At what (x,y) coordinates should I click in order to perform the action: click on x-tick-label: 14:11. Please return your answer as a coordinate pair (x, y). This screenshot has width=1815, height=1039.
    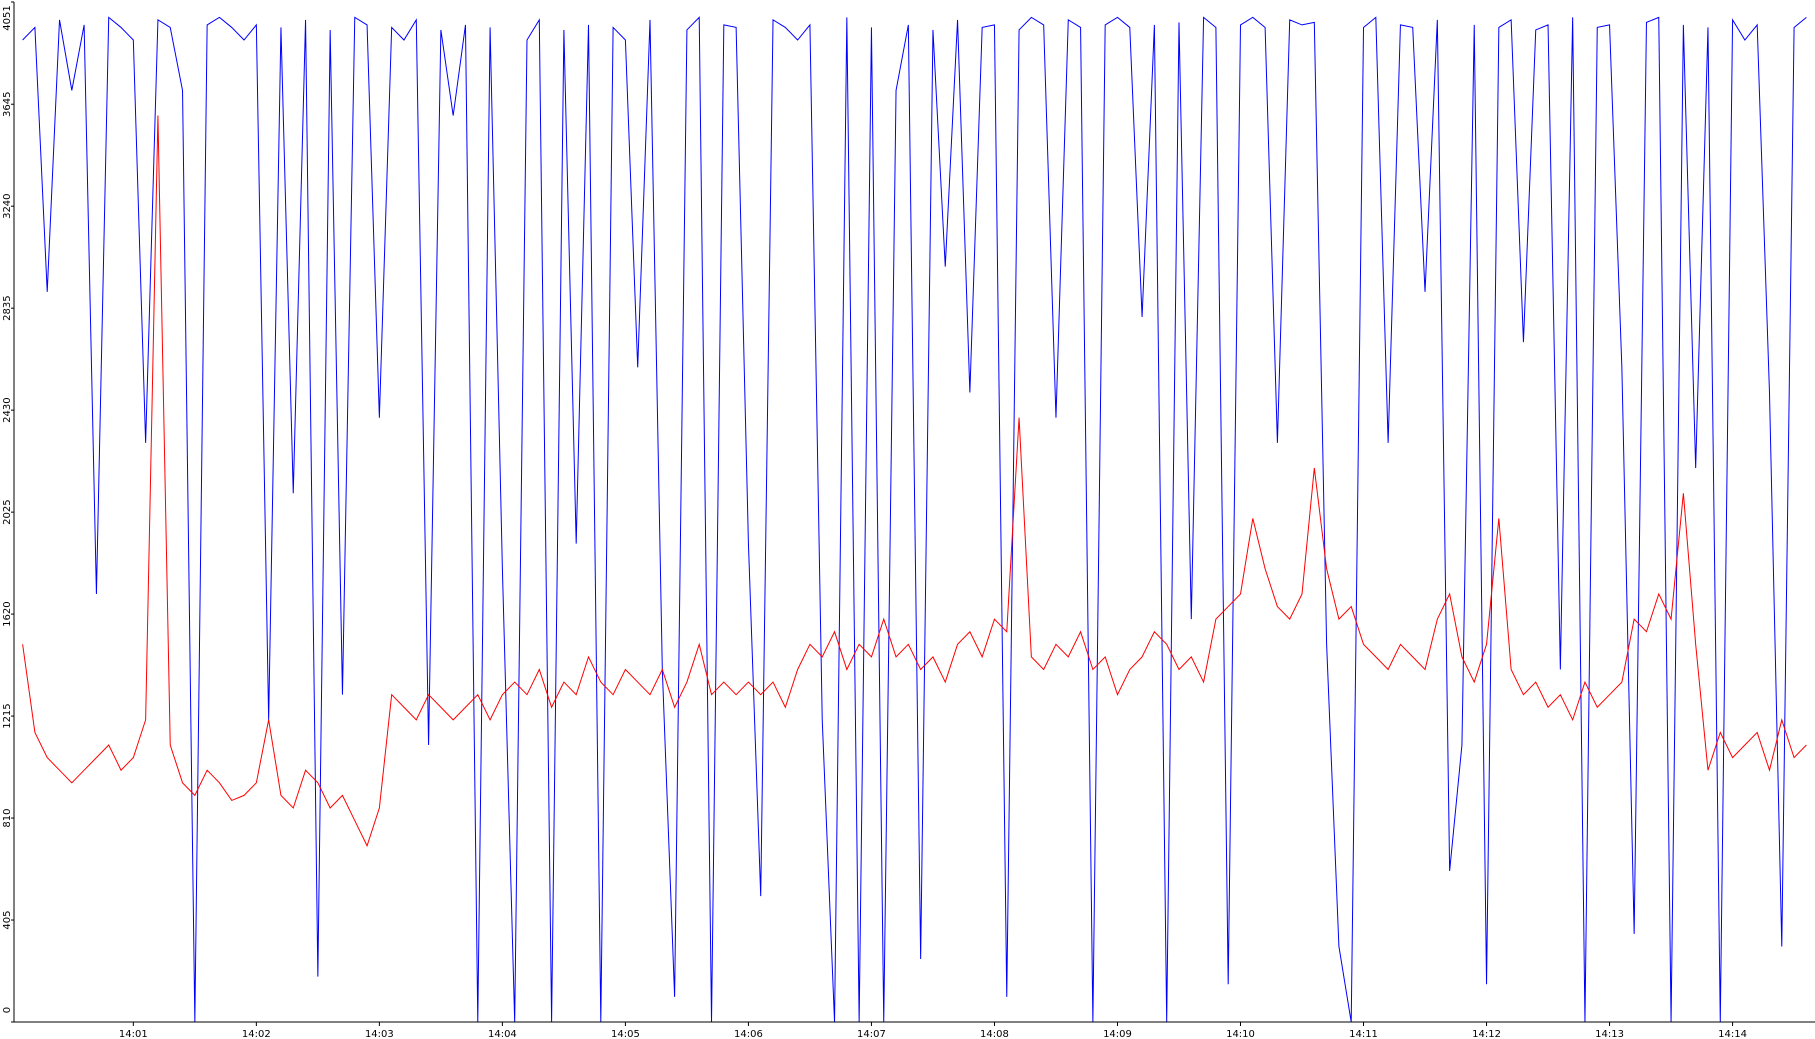
    Looking at the image, I should click on (1363, 1034).